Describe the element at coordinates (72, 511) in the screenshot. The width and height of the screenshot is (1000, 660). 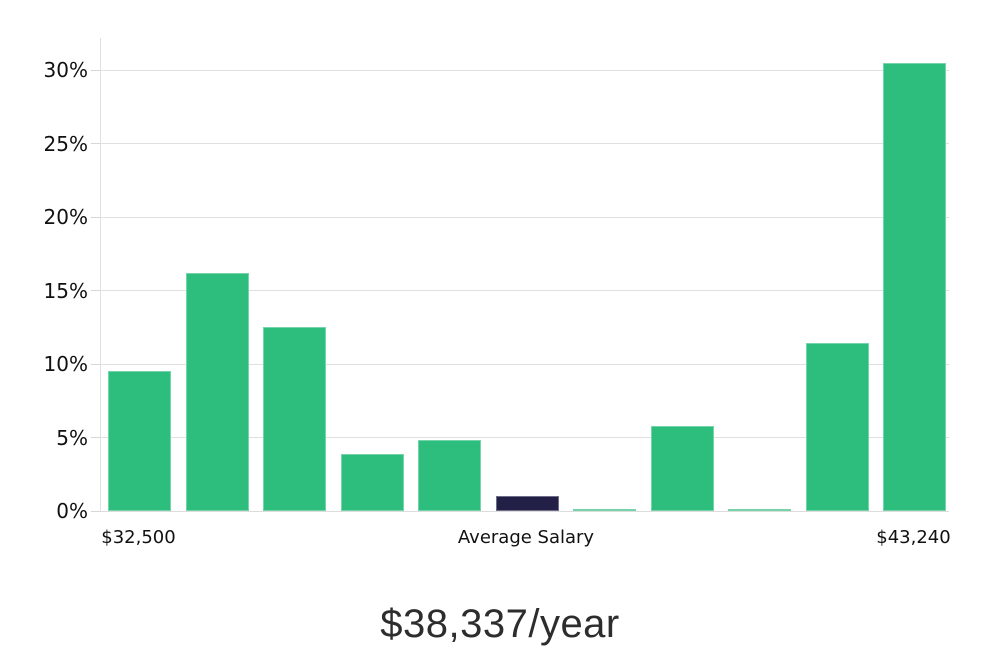
I see `y-tick-label: 0%` at that location.